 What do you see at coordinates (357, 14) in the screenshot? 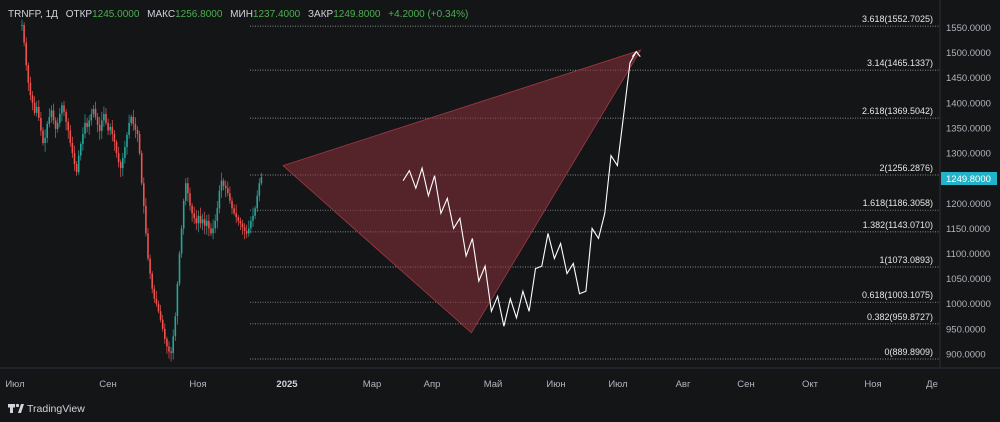
I see `close-value: 1249.8000` at bounding box center [357, 14].